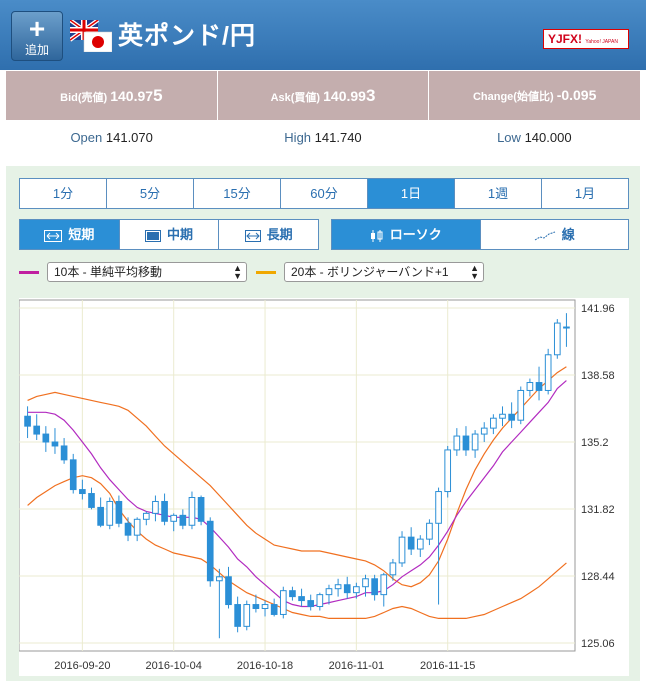 The image size is (646, 687). I want to click on period-selector: 短期 中期 長期, so click(169, 234).